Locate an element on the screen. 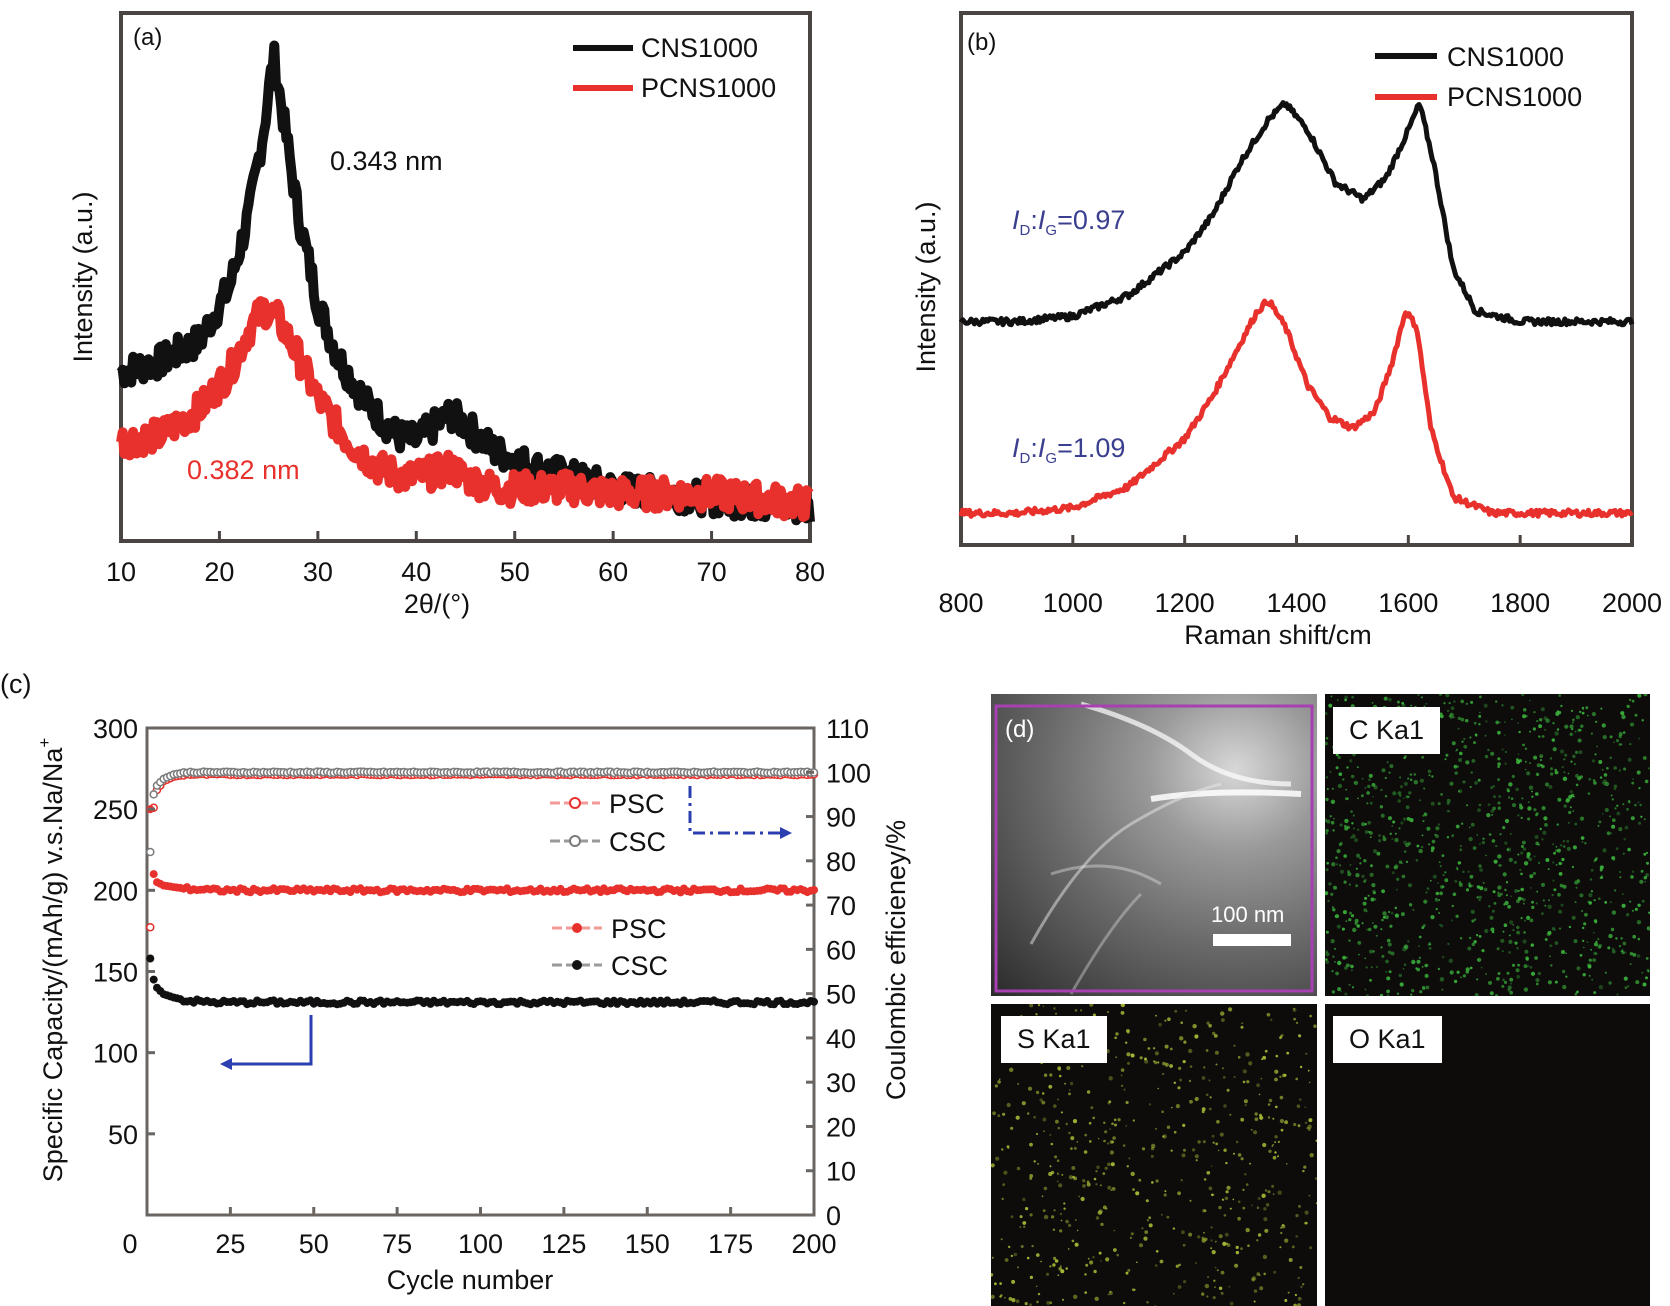 The width and height of the screenshot is (1670, 1306). superscript-plus: + is located at coordinates (44, 743).